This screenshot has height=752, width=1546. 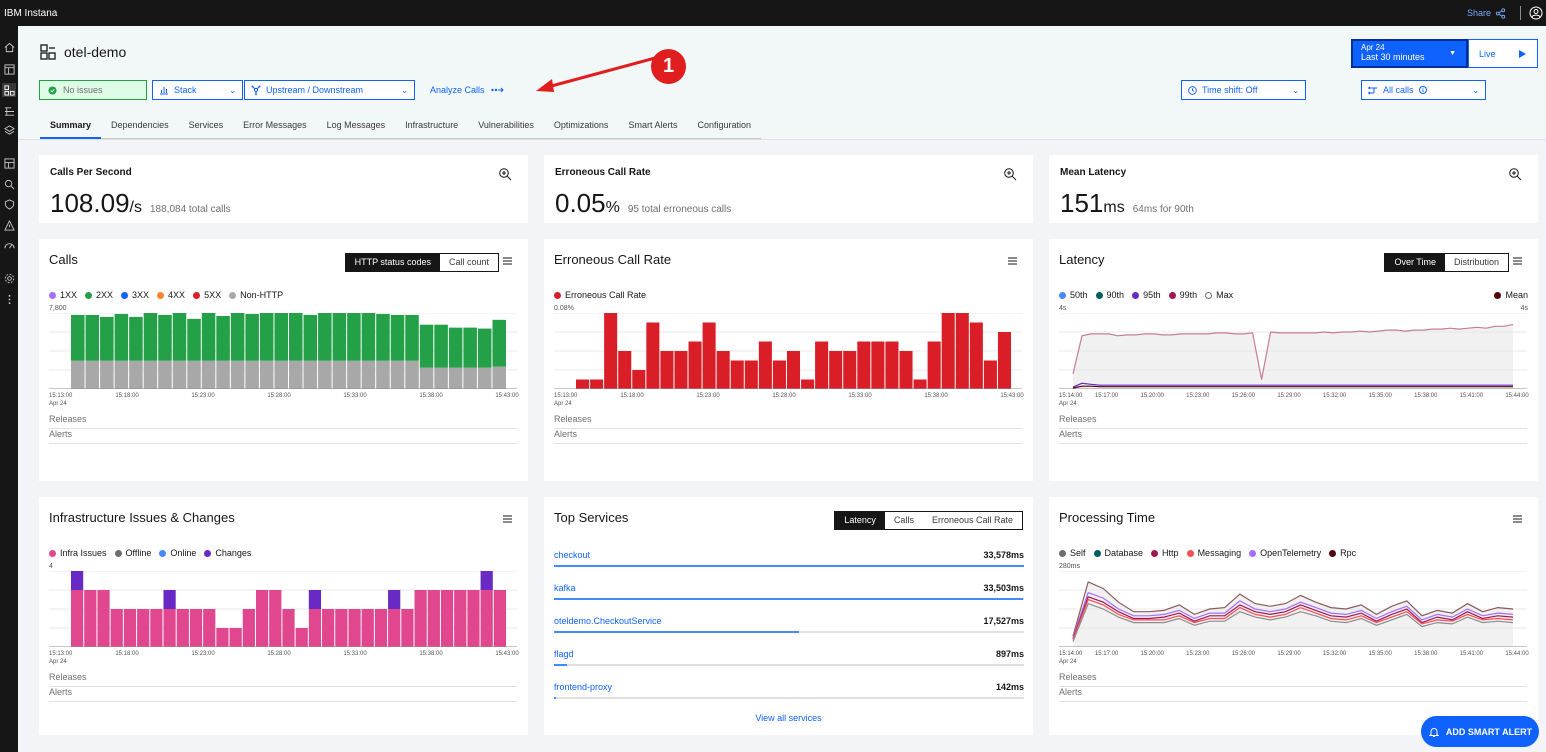 What do you see at coordinates (9, 111) in the screenshot?
I see `services-icon` at bounding box center [9, 111].